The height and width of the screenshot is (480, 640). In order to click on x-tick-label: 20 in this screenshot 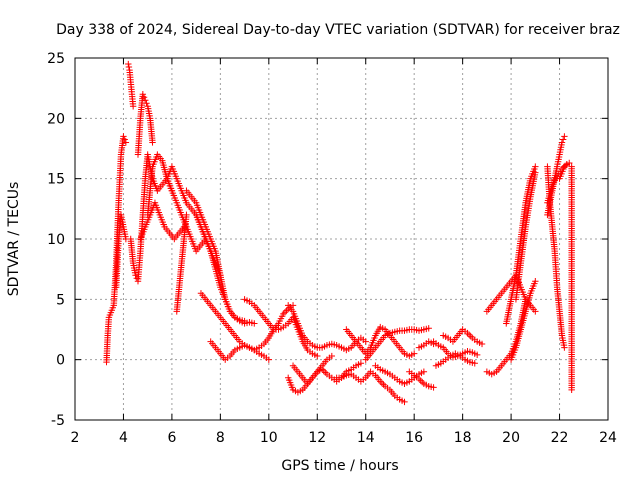, I will do `click(511, 438)`.